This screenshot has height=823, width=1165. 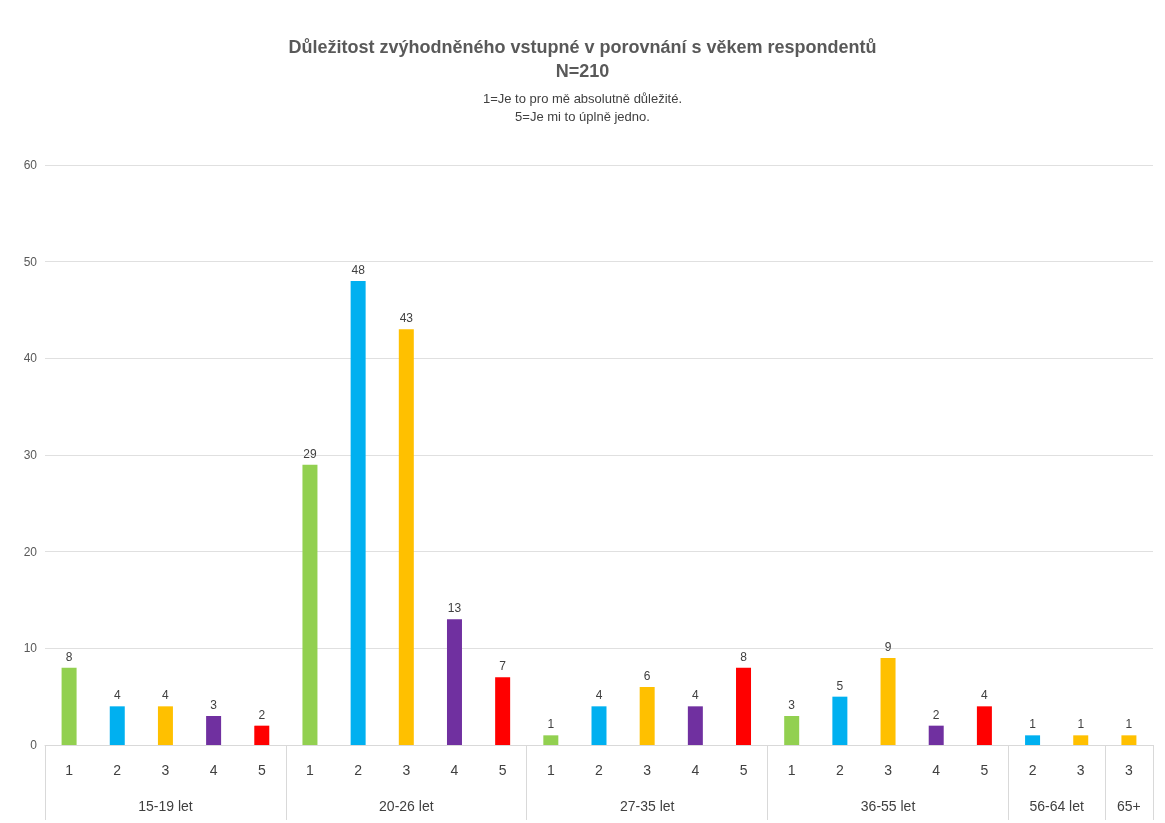 What do you see at coordinates (503, 666) in the screenshot?
I see `data-label: 7` at bounding box center [503, 666].